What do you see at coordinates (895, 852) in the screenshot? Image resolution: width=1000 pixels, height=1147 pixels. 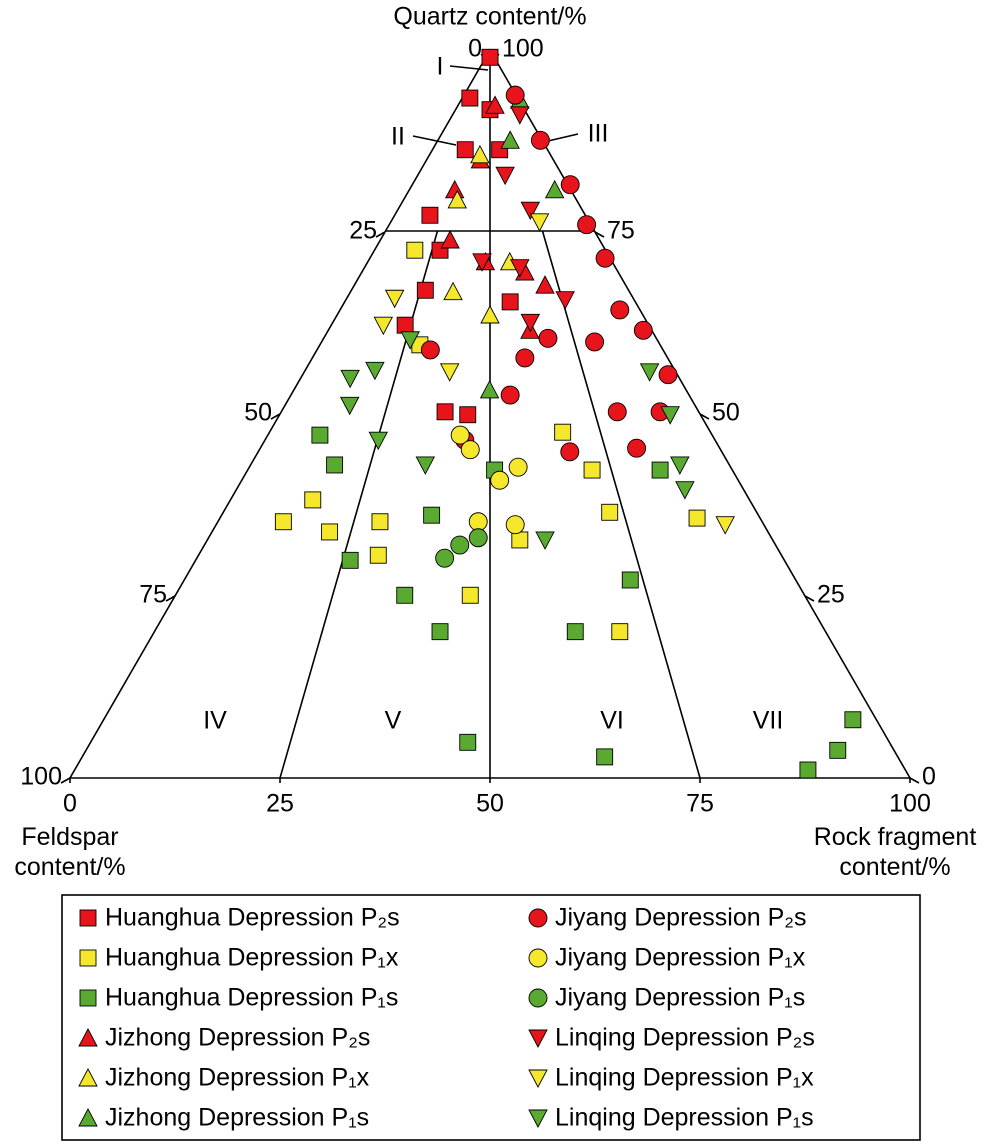 I see `right-axis-label: Rock fragment content/%` at bounding box center [895, 852].